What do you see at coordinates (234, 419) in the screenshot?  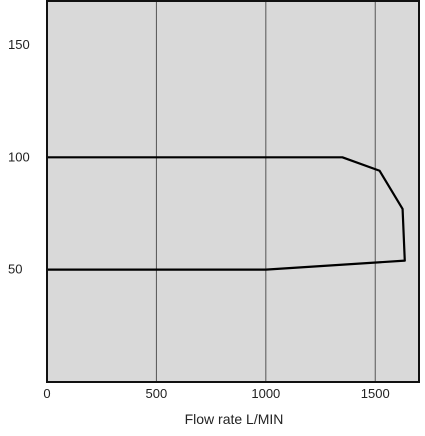 I see `x-axis-title: Flow rate L/MIN` at bounding box center [234, 419].